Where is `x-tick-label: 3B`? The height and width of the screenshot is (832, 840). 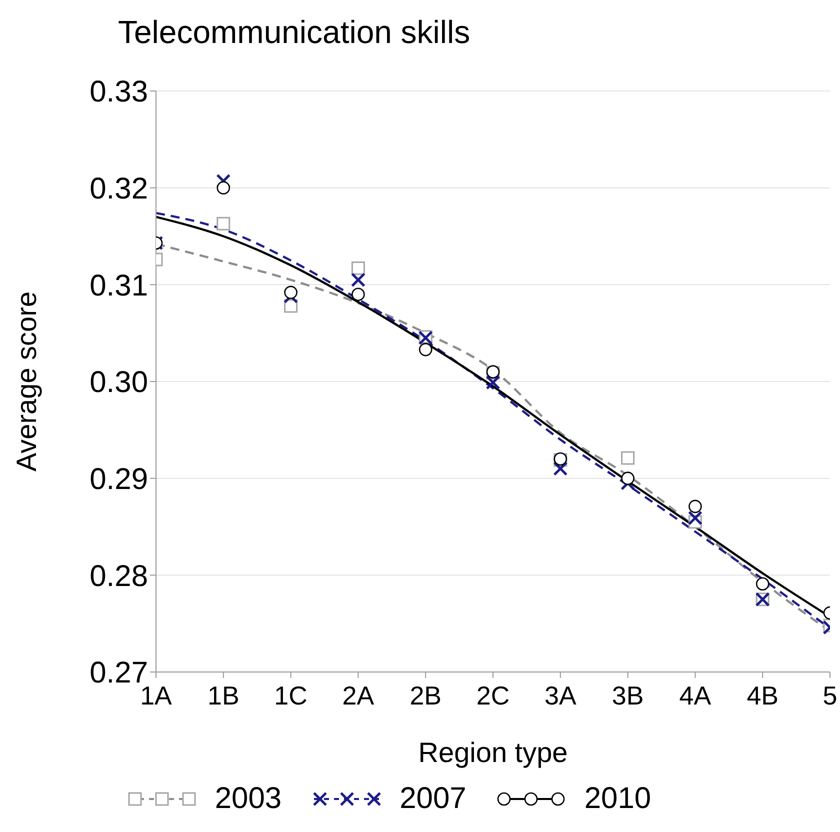 x-tick-label: 3B is located at coordinates (628, 695).